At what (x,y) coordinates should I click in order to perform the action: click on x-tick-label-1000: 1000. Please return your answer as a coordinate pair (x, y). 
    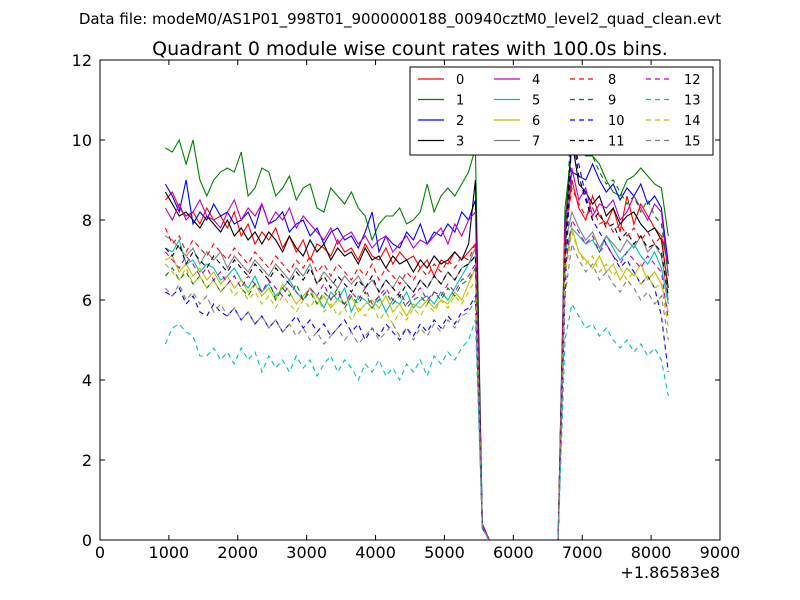
    Looking at the image, I should click on (169, 552).